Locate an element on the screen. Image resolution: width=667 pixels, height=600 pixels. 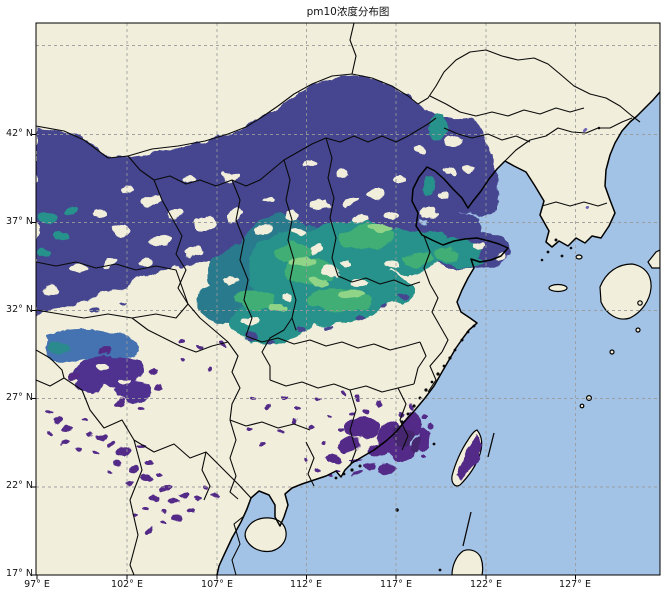
jeju-island is located at coordinates (558, 288).